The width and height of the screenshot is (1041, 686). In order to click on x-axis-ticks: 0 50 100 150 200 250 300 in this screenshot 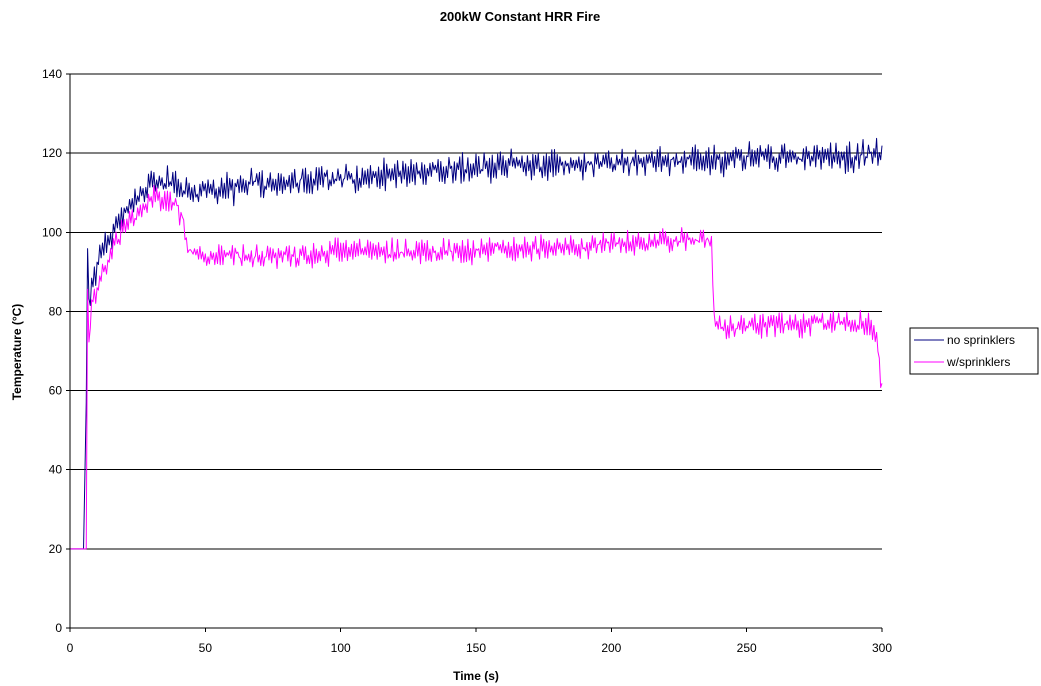, I will do `click(479, 641)`.